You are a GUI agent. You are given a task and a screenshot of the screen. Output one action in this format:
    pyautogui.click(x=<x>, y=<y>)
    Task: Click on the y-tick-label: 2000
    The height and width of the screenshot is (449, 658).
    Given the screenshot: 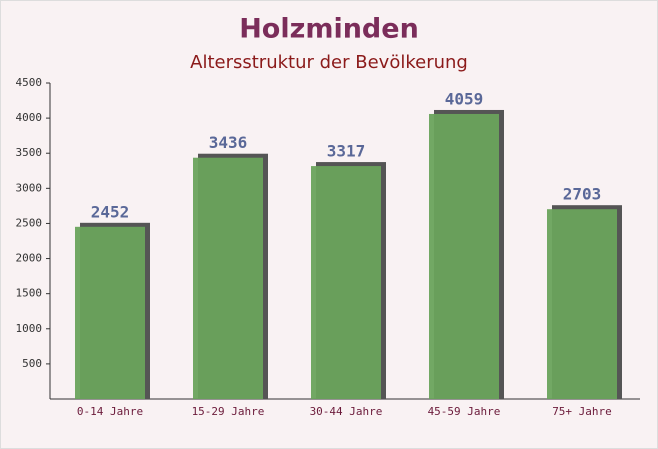 What is the action you would take?
    pyautogui.click(x=29, y=258)
    